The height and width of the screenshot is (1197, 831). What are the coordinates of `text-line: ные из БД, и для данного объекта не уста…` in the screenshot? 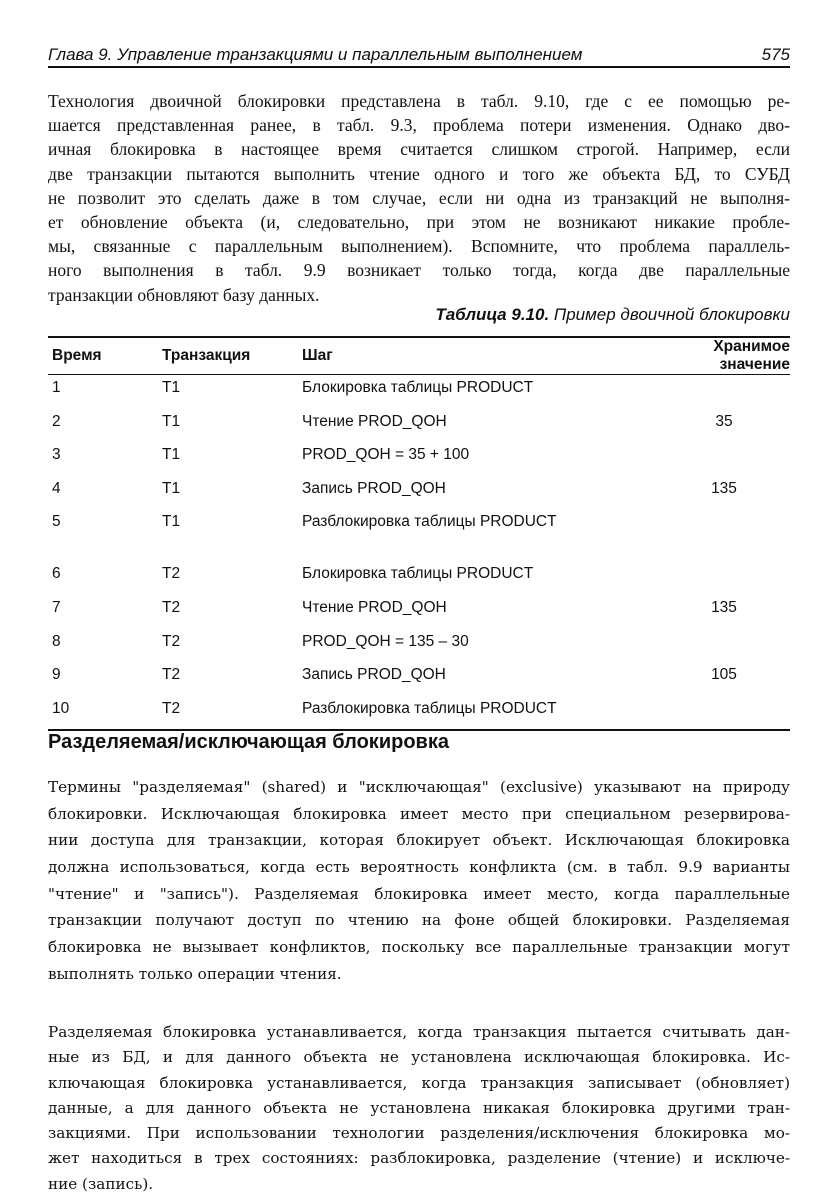 It's located at (419, 1057).